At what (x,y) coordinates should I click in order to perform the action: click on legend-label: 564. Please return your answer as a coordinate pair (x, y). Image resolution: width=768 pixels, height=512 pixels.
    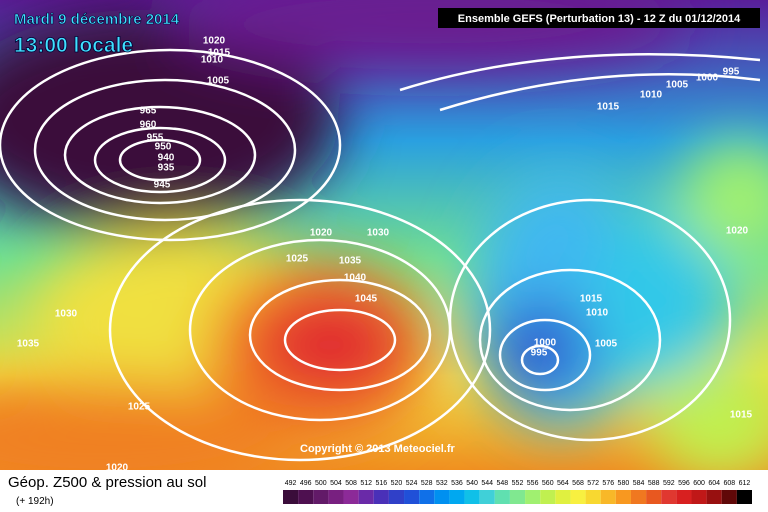
    Looking at the image, I should click on (563, 483).